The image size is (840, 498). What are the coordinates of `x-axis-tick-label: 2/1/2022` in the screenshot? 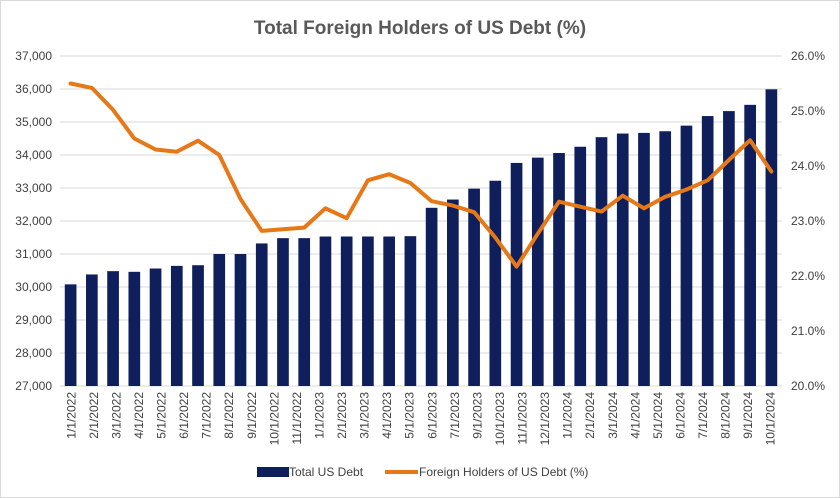 It's located at (94, 415).